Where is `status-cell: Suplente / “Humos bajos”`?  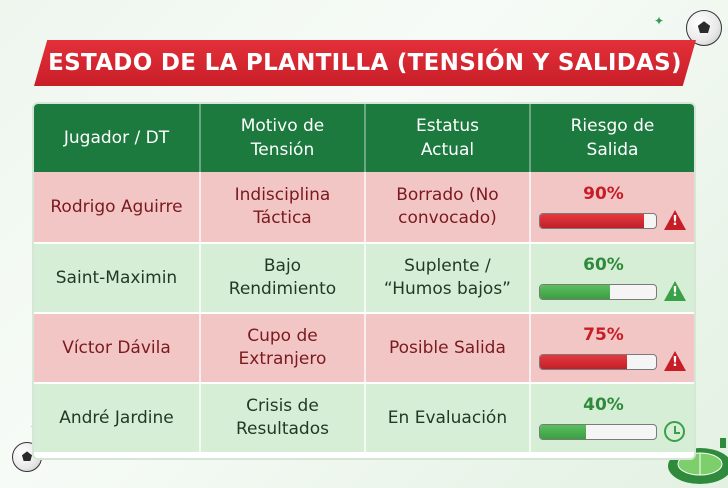
status-cell: Suplente / “Humos bajos” is located at coordinates (448, 278).